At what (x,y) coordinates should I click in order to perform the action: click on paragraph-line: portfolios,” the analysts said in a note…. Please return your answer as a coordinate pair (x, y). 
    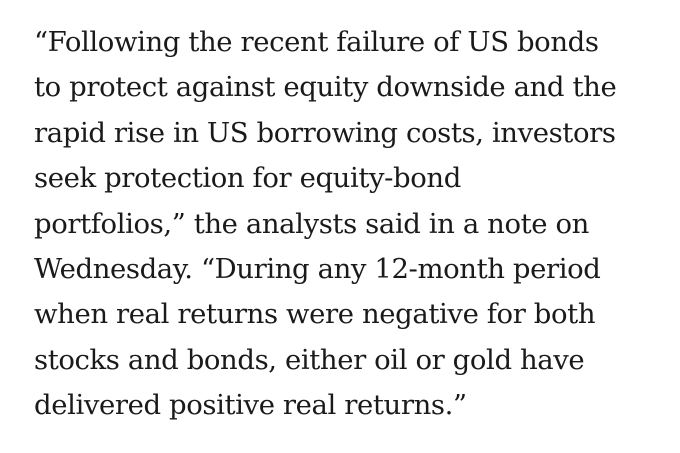
    Looking at the image, I should click on (311, 223).